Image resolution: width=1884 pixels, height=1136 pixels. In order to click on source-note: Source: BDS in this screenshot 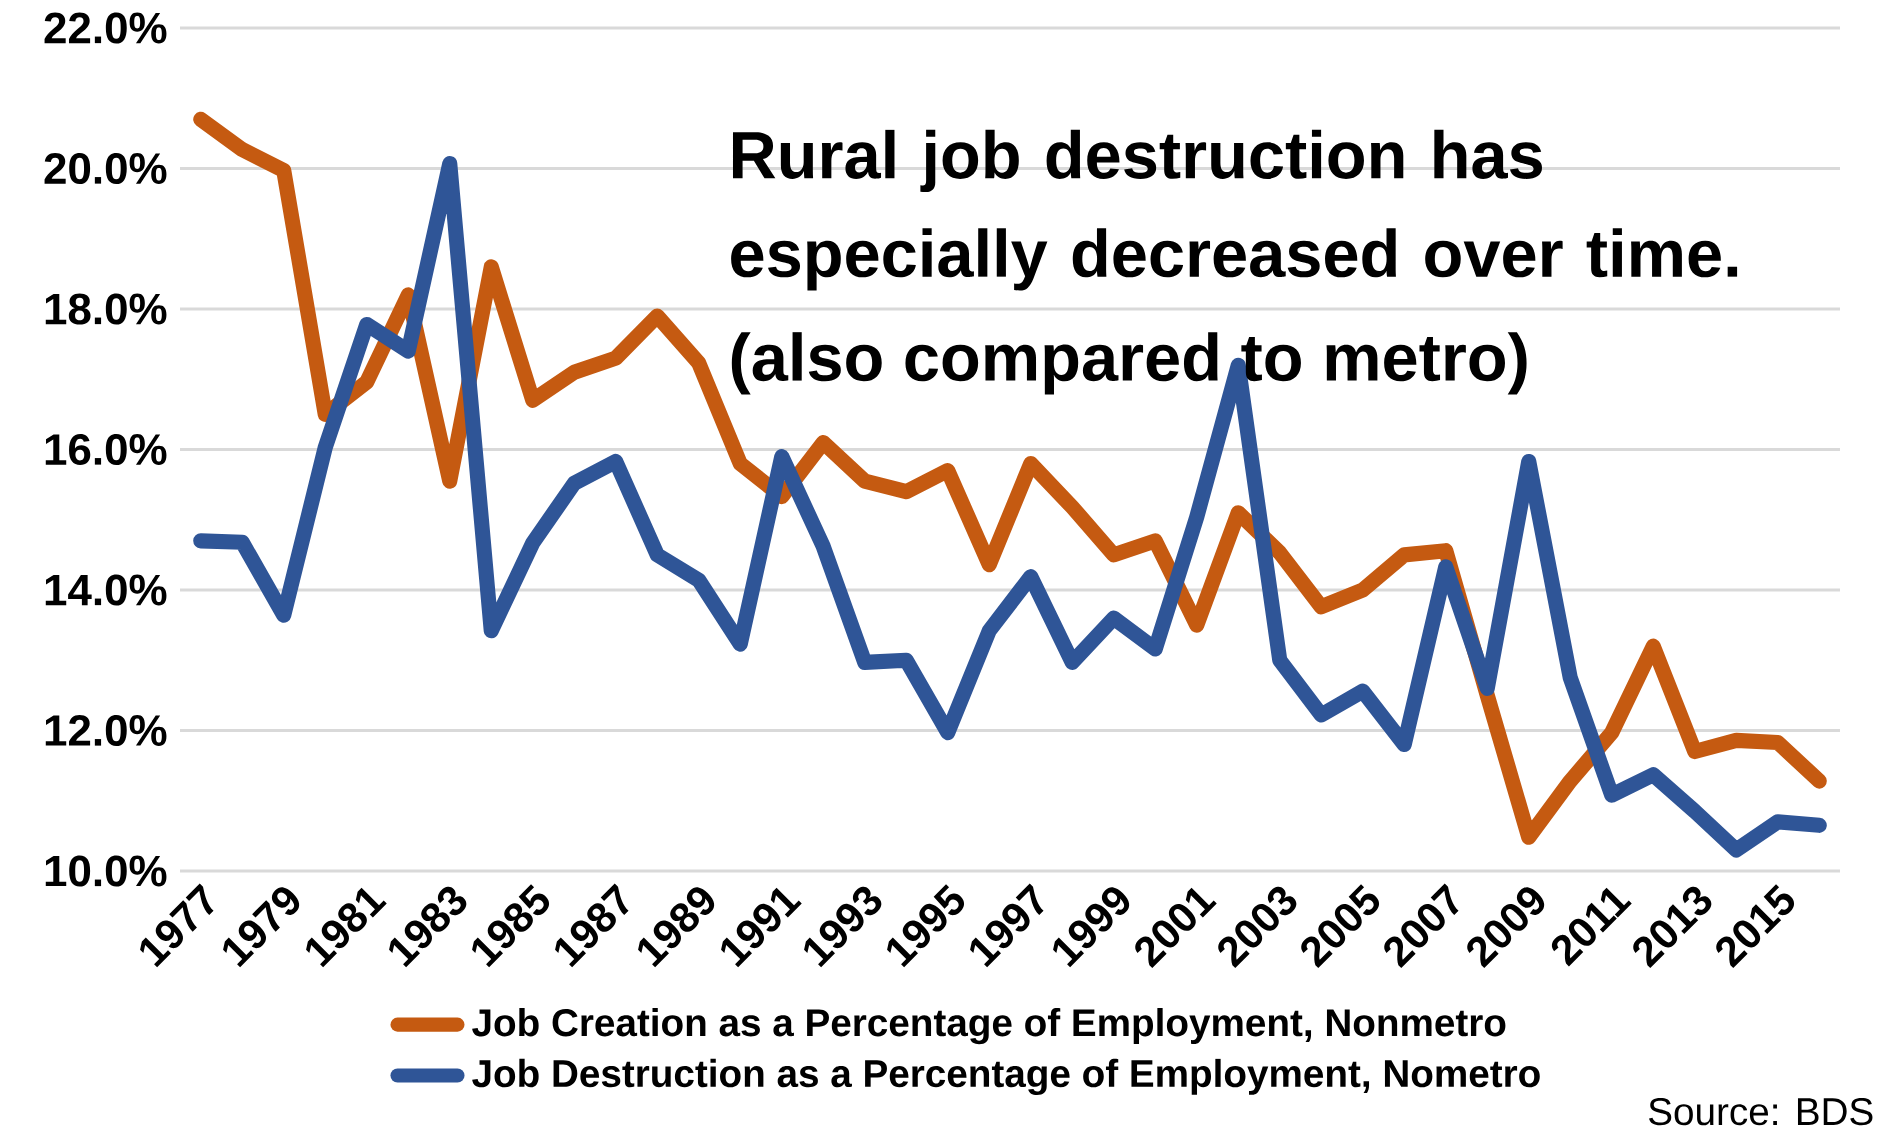, I will do `click(1761, 1111)`.